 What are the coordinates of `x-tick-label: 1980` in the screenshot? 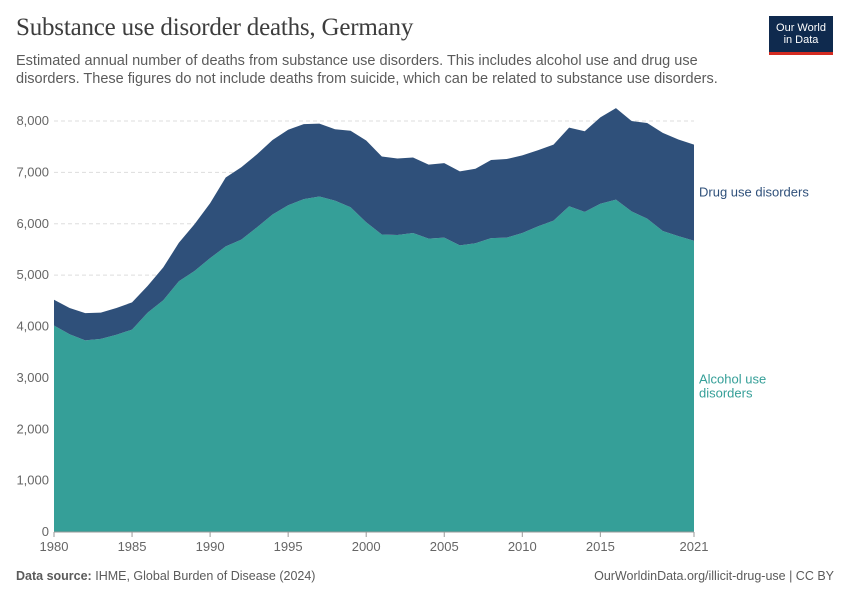 It's located at (54, 546).